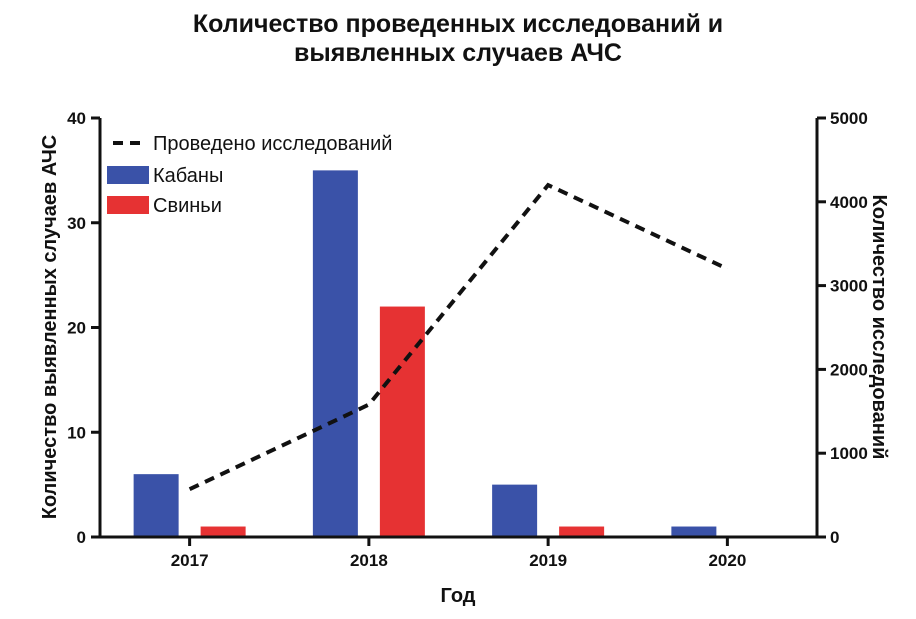 Image resolution: width=916 pixels, height=619 pixels. Describe the element at coordinates (849, 453) in the screenshot. I see `y2-tick-label: 1000` at that location.